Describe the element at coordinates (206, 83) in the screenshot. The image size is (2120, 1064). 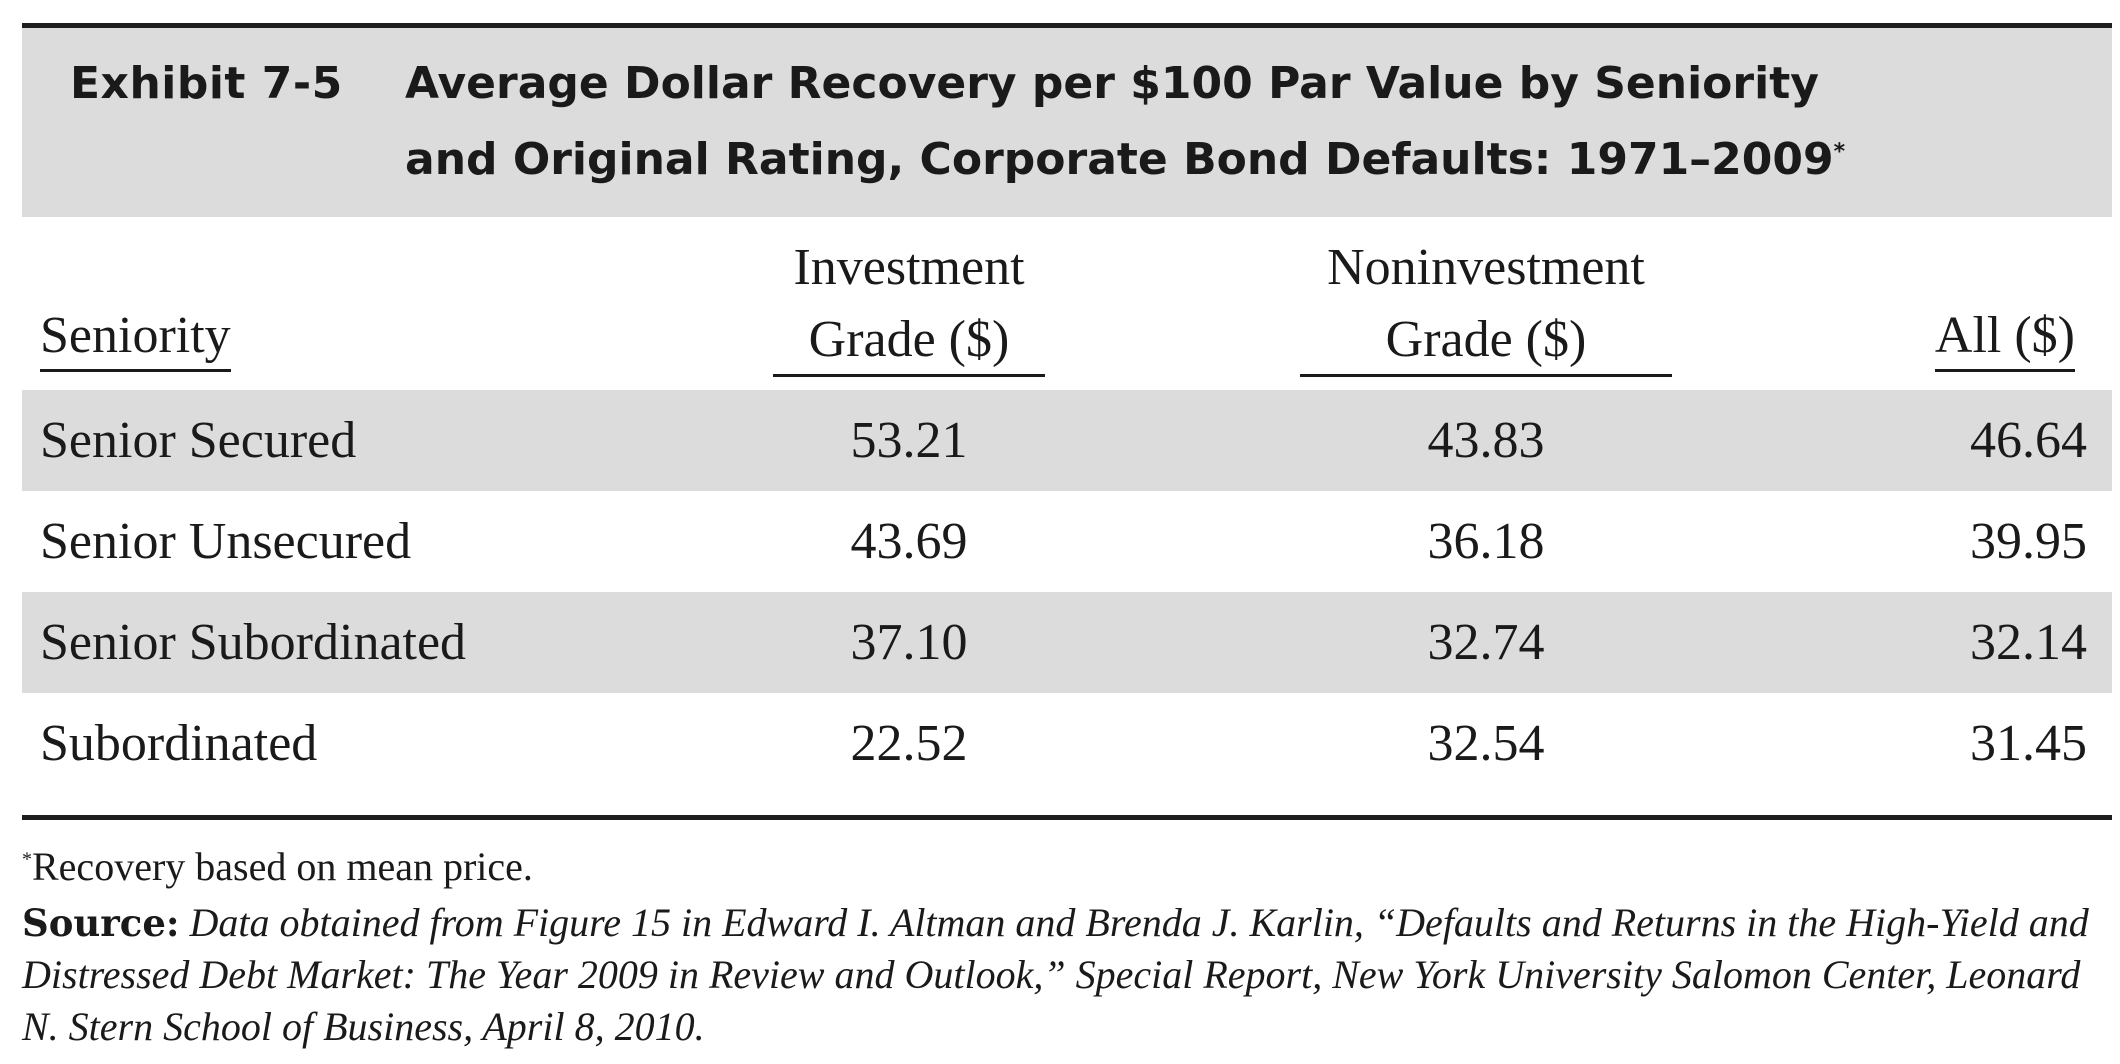
I see `exhibit-number: Exhibit 7-5` at that location.